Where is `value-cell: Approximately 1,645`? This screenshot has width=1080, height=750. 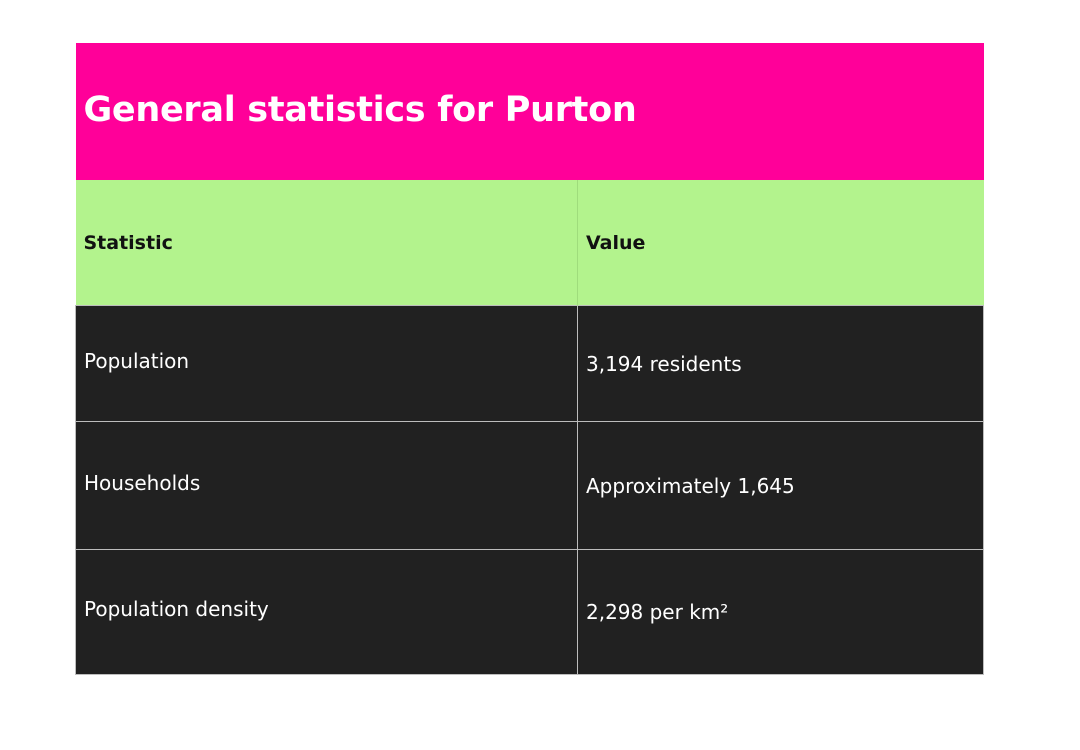
value-cell: Approximately 1,645 is located at coordinates (780, 485).